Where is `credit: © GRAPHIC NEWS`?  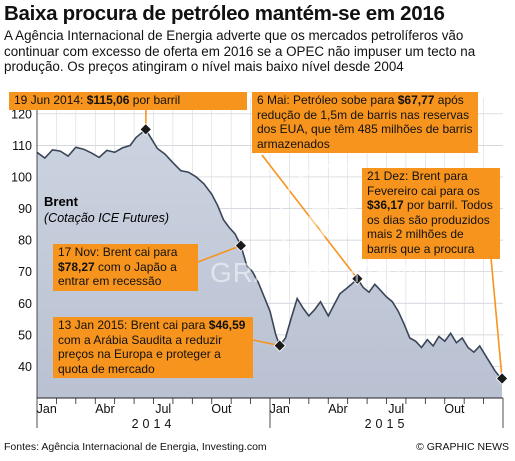 credit: © GRAPHIC NEWS is located at coordinates (462, 447).